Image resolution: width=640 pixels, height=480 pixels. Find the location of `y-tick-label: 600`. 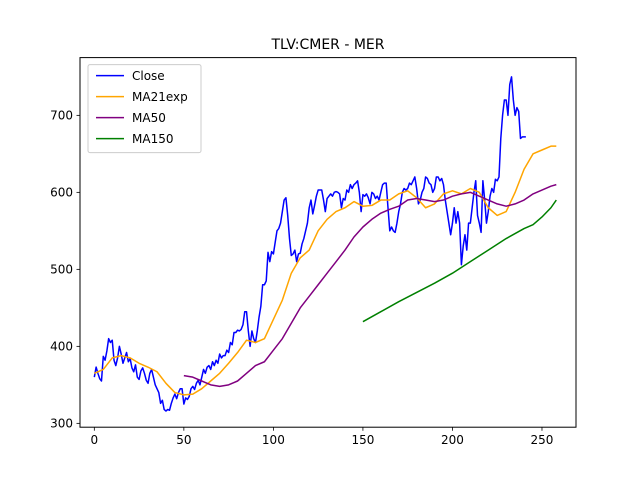

y-tick-label: 600 is located at coordinates (61, 192).